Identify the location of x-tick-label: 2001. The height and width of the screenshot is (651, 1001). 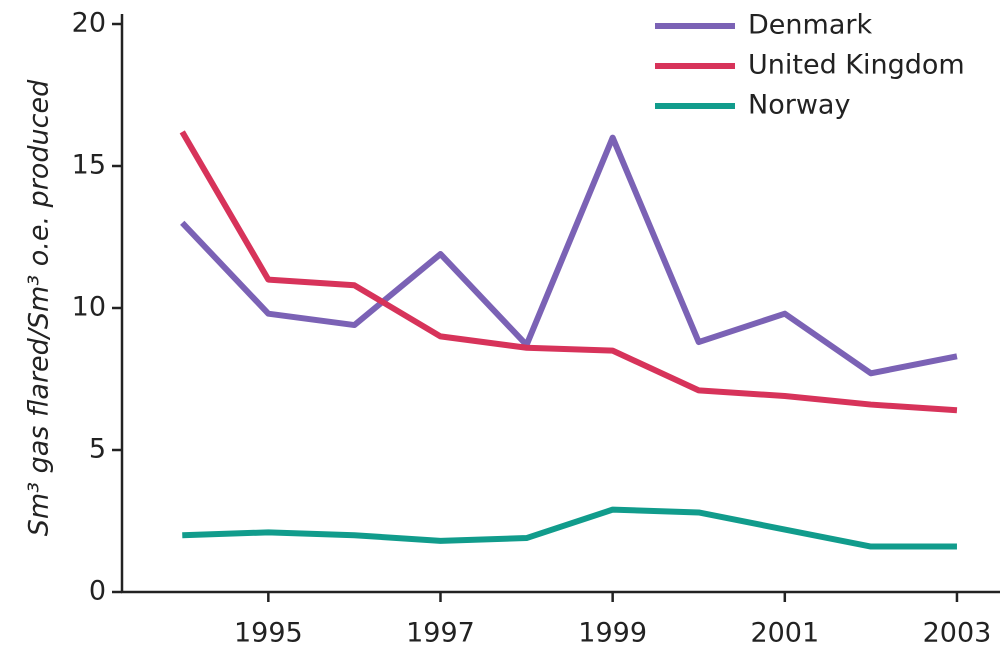
(784, 633).